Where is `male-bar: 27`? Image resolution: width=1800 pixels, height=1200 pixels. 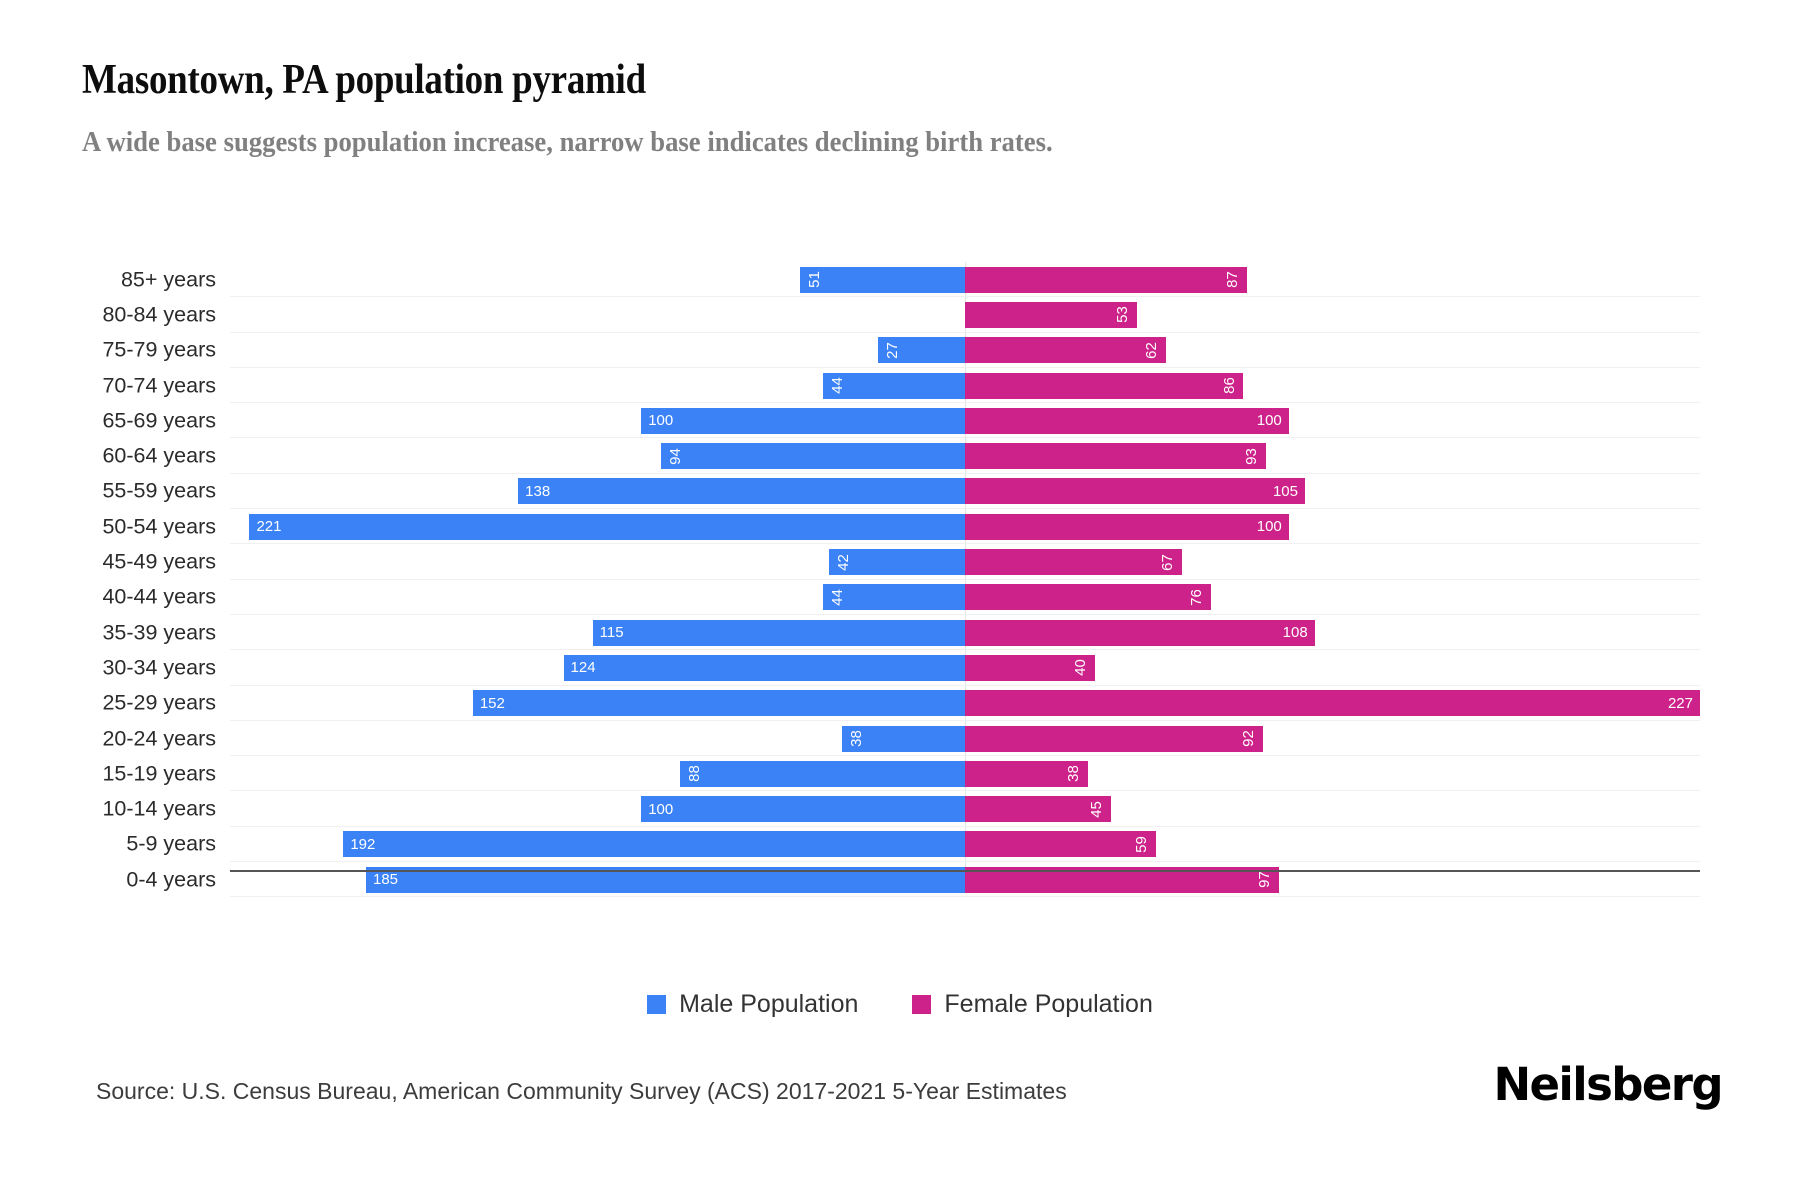 male-bar: 27 is located at coordinates (921, 350).